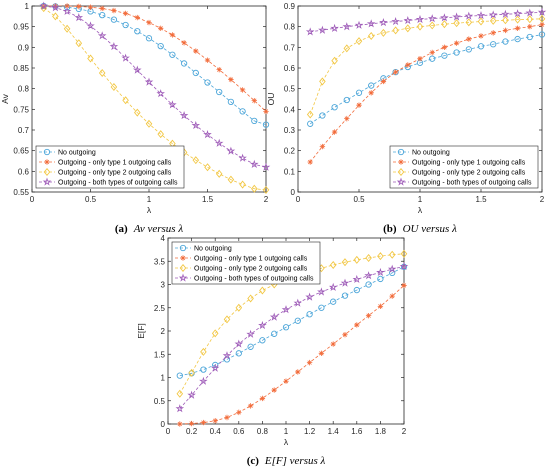 The image size is (550, 467). I want to click on y-axis-label: OU, so click(271, 99).